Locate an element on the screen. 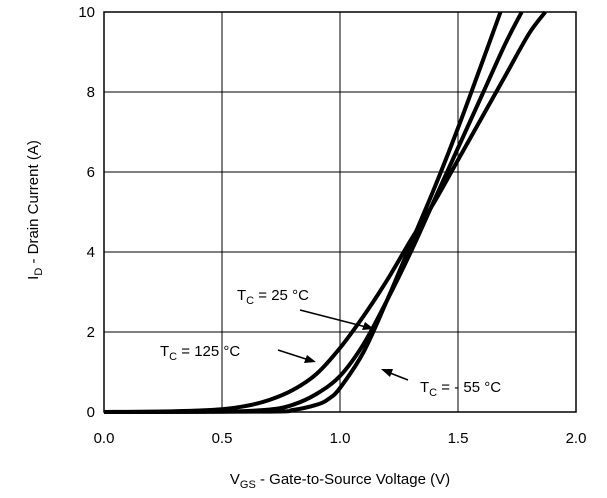 The height and width of the screenshot is (498, 607). annotation-tc-125: TC = 125 °C is located at coordinates (238, 353).